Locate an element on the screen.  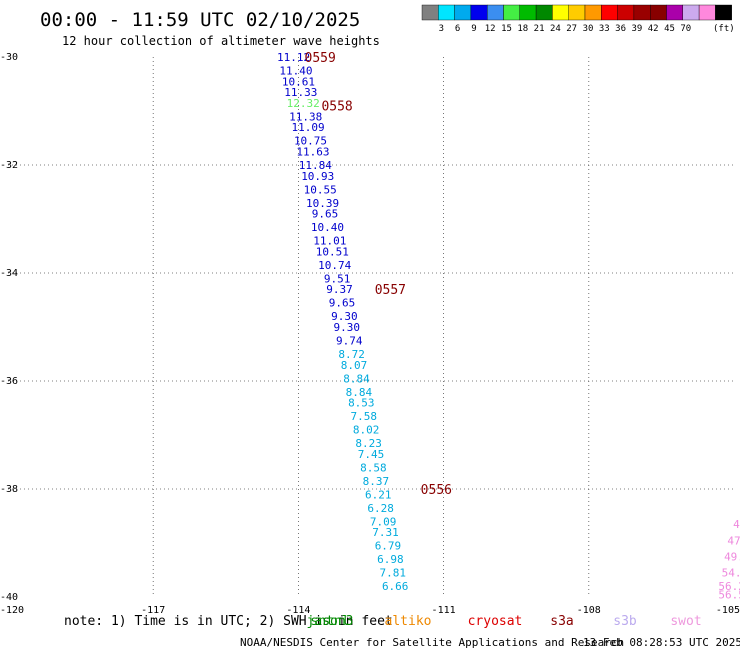
color-scale-label: 15 is located at coordinates (506, 29).